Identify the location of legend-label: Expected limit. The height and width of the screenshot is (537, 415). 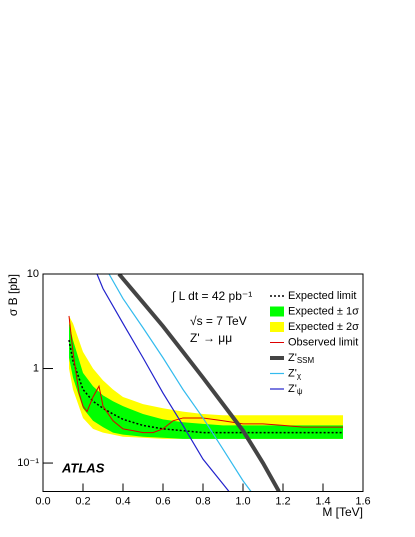
(322, 296).